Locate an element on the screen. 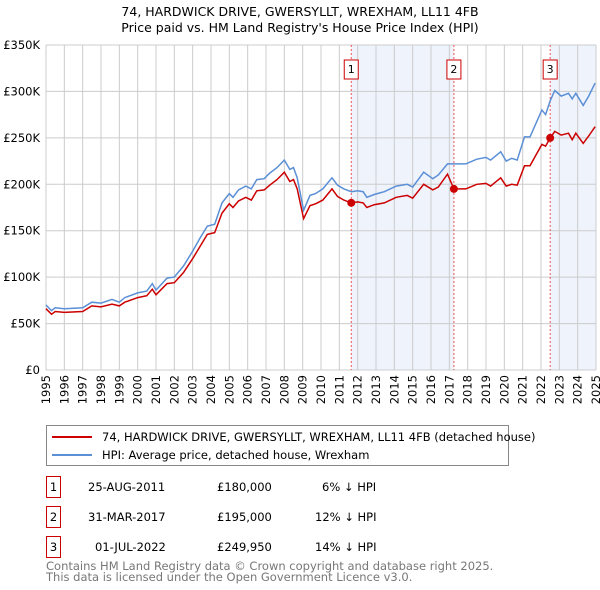  transaction-row: 2 31-MAR-2017 £195,000 12% ↓ HPI is located at coordinates (316, 517).